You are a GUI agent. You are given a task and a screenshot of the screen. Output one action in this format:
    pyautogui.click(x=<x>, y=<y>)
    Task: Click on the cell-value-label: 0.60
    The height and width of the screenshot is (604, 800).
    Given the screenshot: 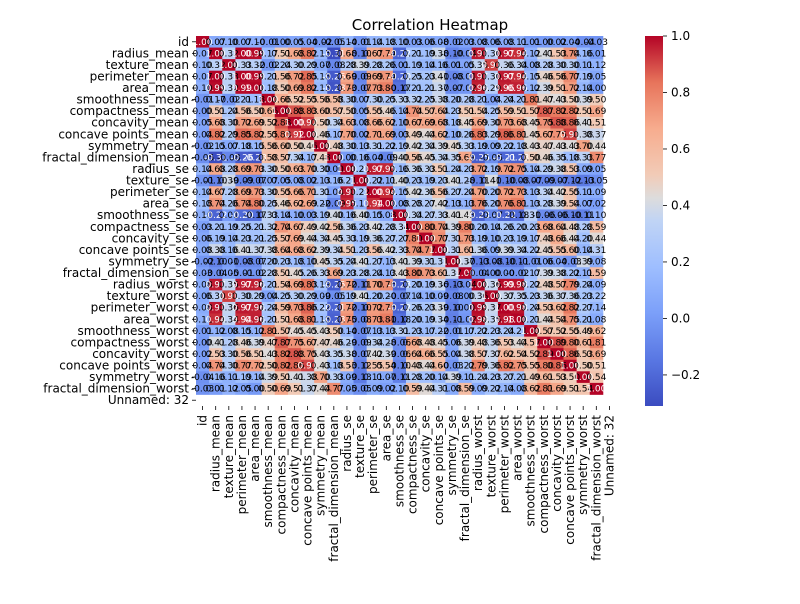 What is the action you would take?
    pyautogui.click(x=281, y=147)
    